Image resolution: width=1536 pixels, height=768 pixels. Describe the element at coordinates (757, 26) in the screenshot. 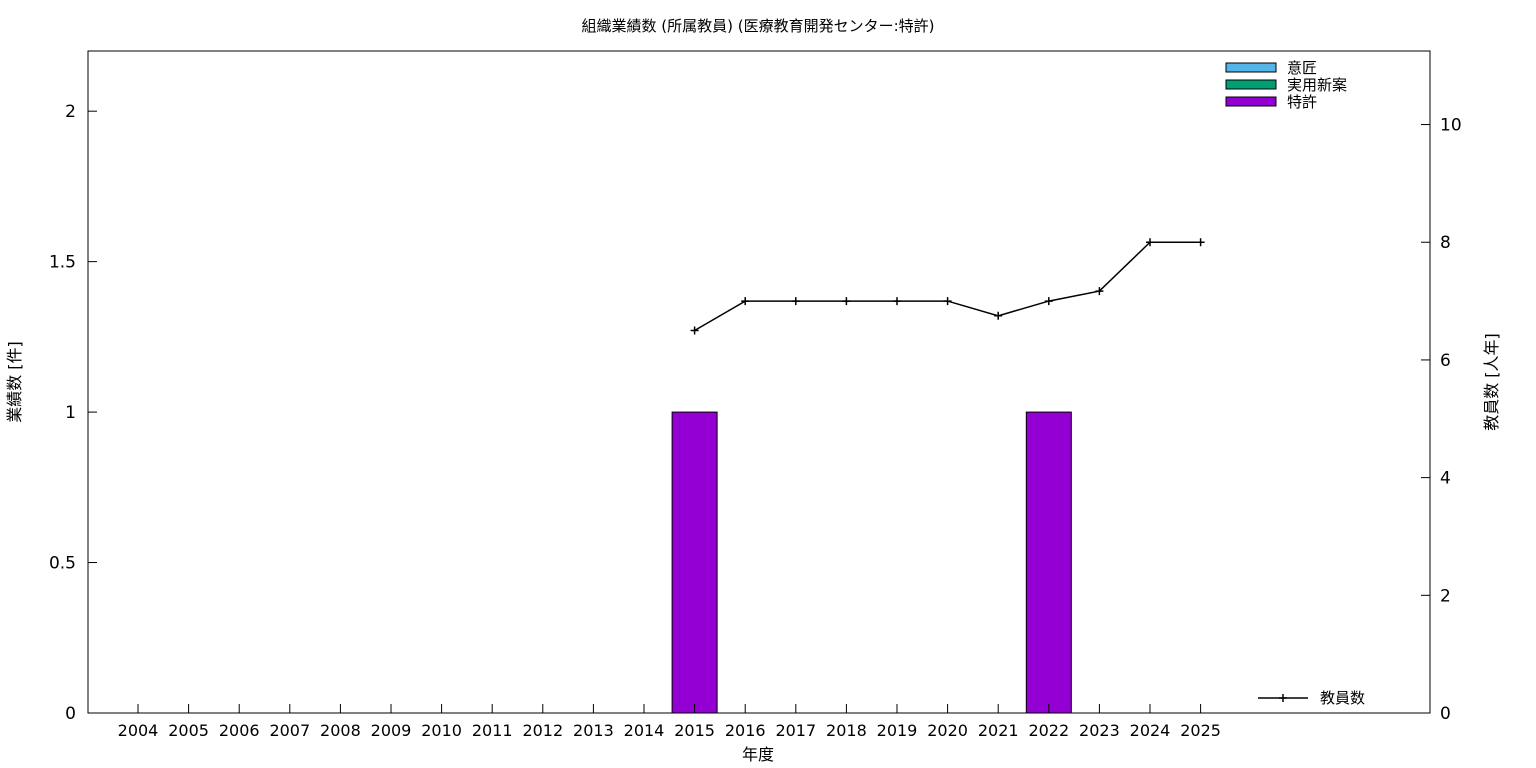

I see `chart-title: 組織業績数 (所属教員) (医療教育開発センター:特許)` at that location.